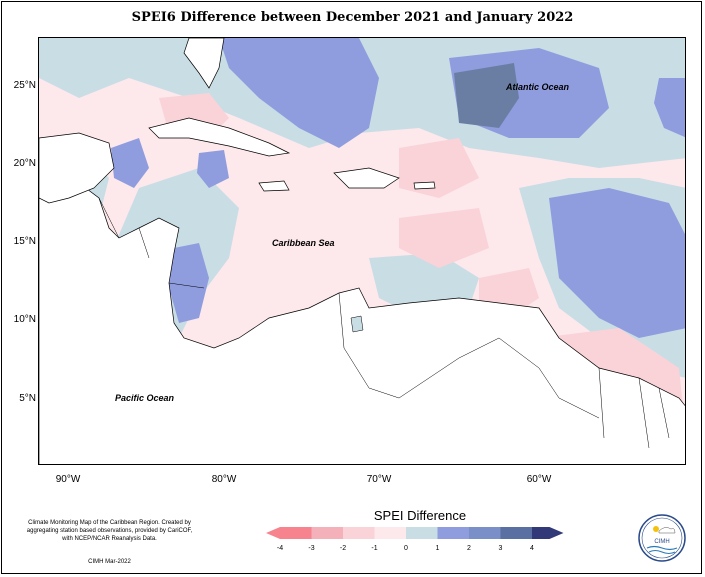  Describe the element at coordinates (24, 85) in the screenshot. I see `lat-label-25n: 25°N` at that location.